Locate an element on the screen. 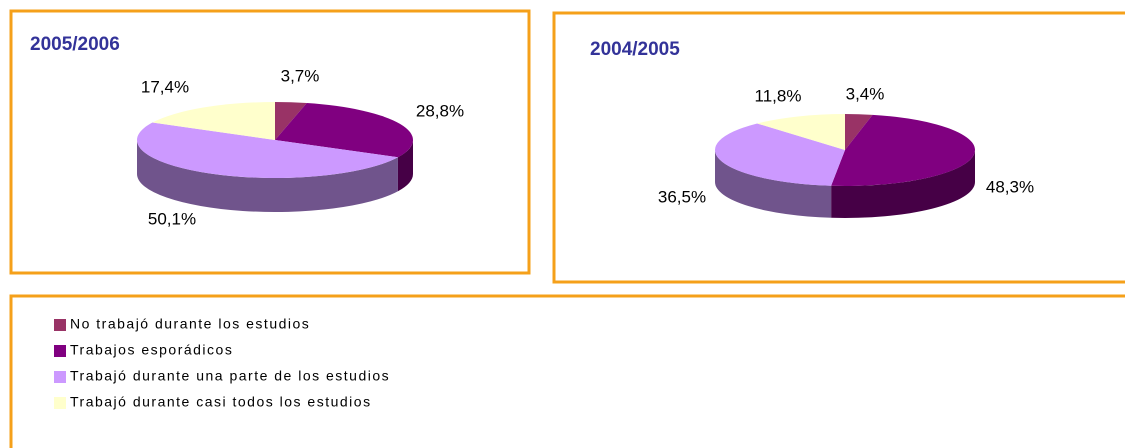  legend-label: No trabajó durante los estudios is located at coordinates (190, 324).